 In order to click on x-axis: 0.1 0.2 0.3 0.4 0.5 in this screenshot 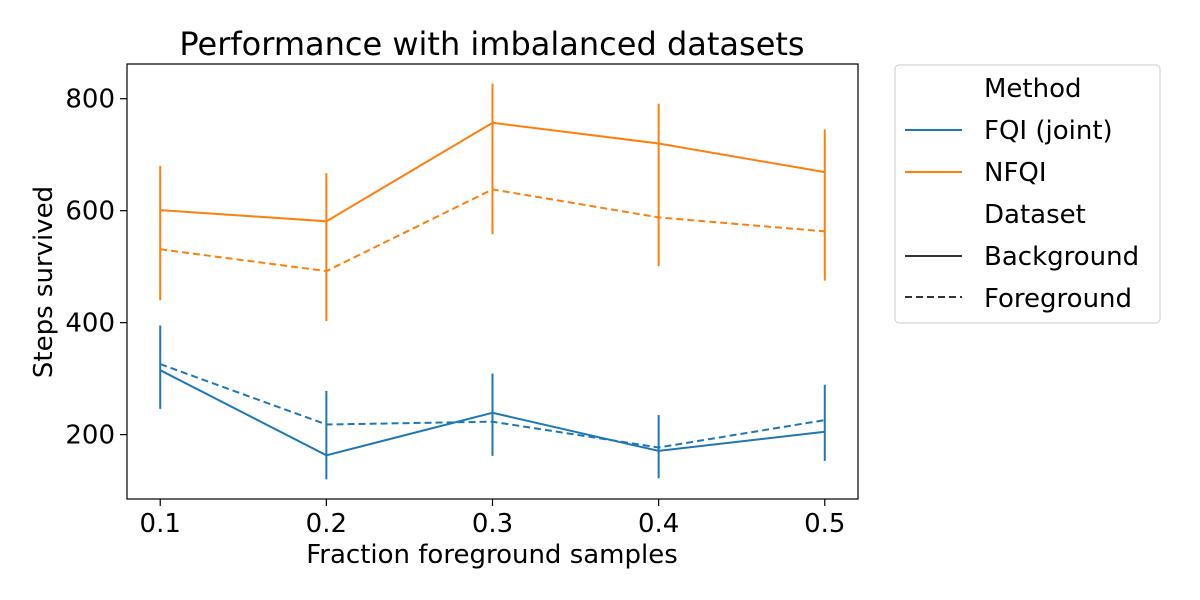, I will do `click(492, 519)`.